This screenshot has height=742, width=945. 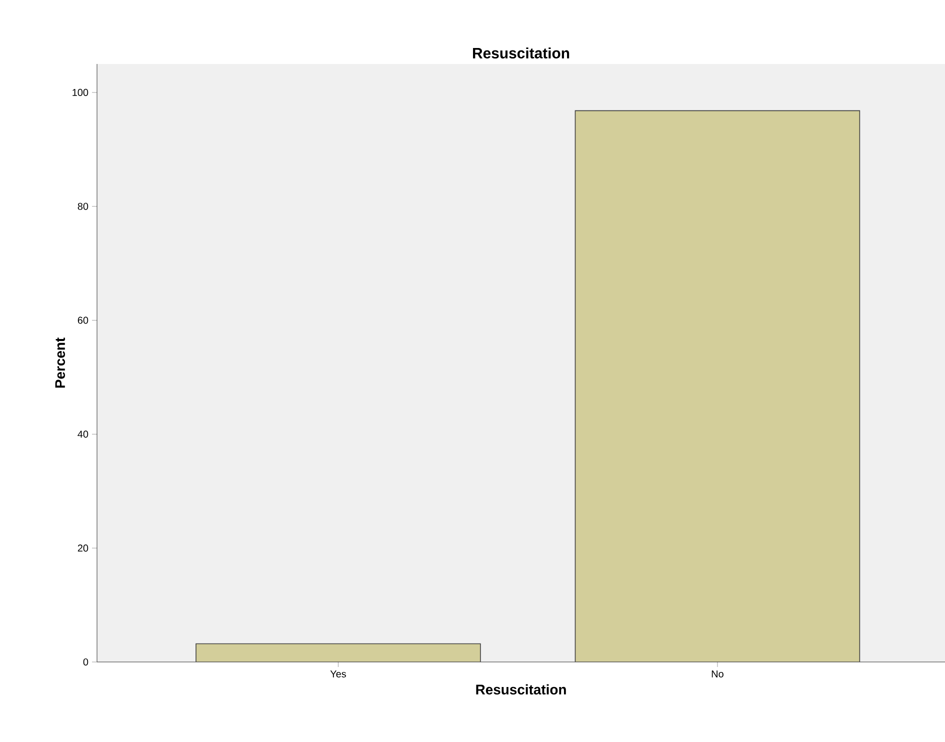 I want to click on y-axis-title: Percent, so click(x=60, y=363).